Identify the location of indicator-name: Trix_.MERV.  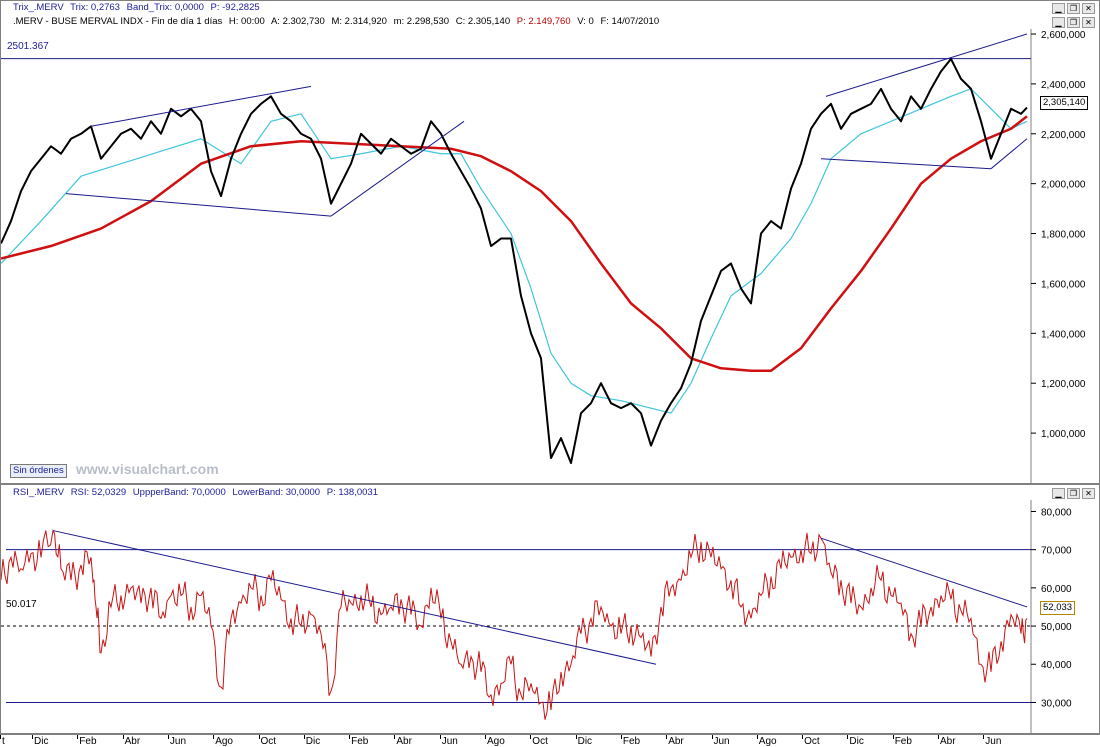
(38, 7).